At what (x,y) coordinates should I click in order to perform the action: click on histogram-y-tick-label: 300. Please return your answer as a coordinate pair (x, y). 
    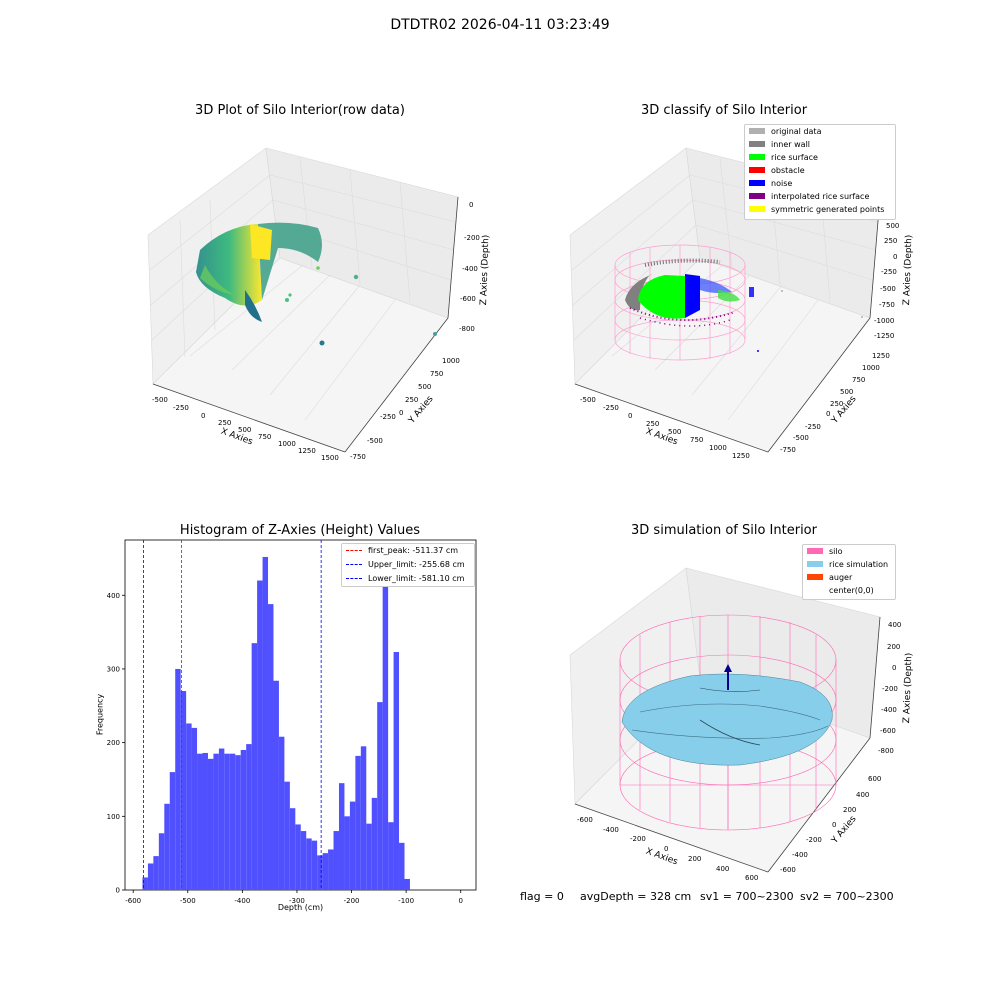
    Looking at the image, I should click on (113, 669).